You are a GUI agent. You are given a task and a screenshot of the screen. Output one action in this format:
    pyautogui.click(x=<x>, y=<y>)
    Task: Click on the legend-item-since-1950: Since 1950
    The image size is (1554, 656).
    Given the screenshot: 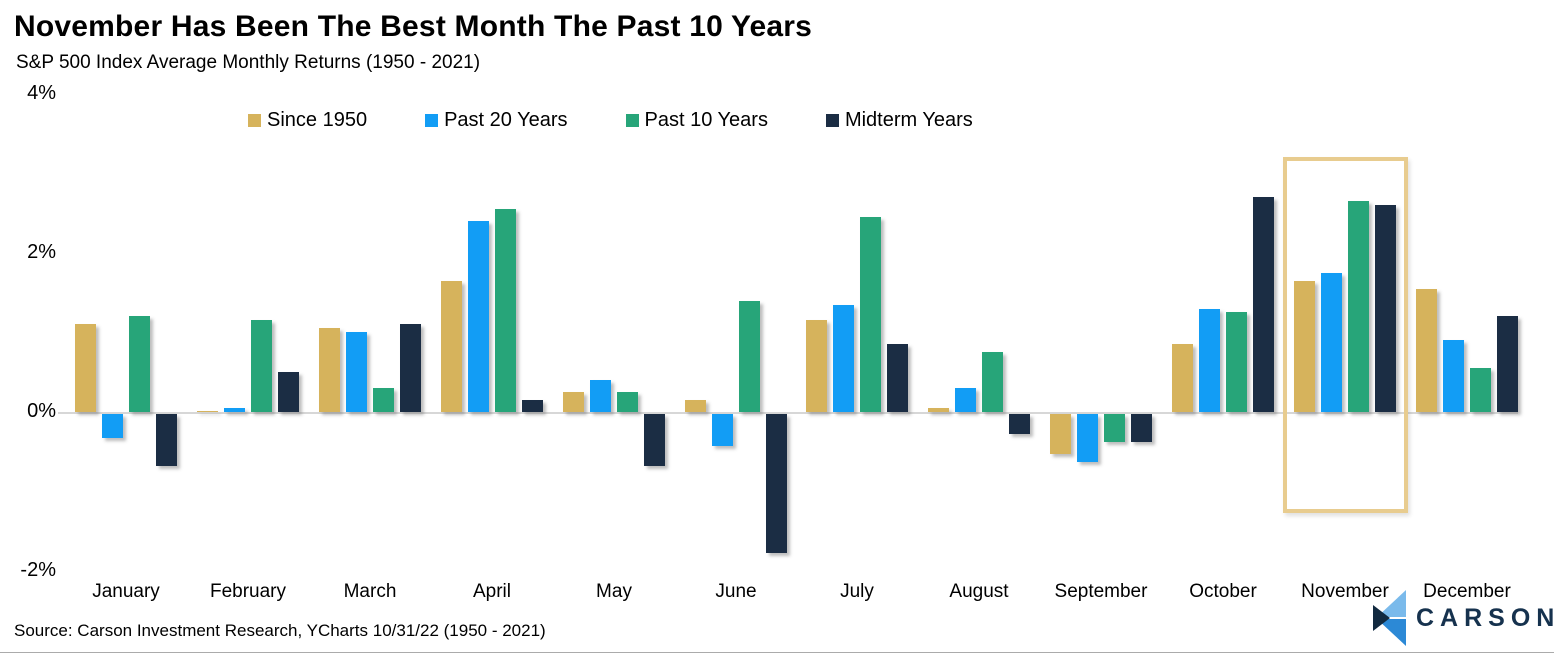 What is the action you would take?
    pyautogui.click(x=307, y=120)
    